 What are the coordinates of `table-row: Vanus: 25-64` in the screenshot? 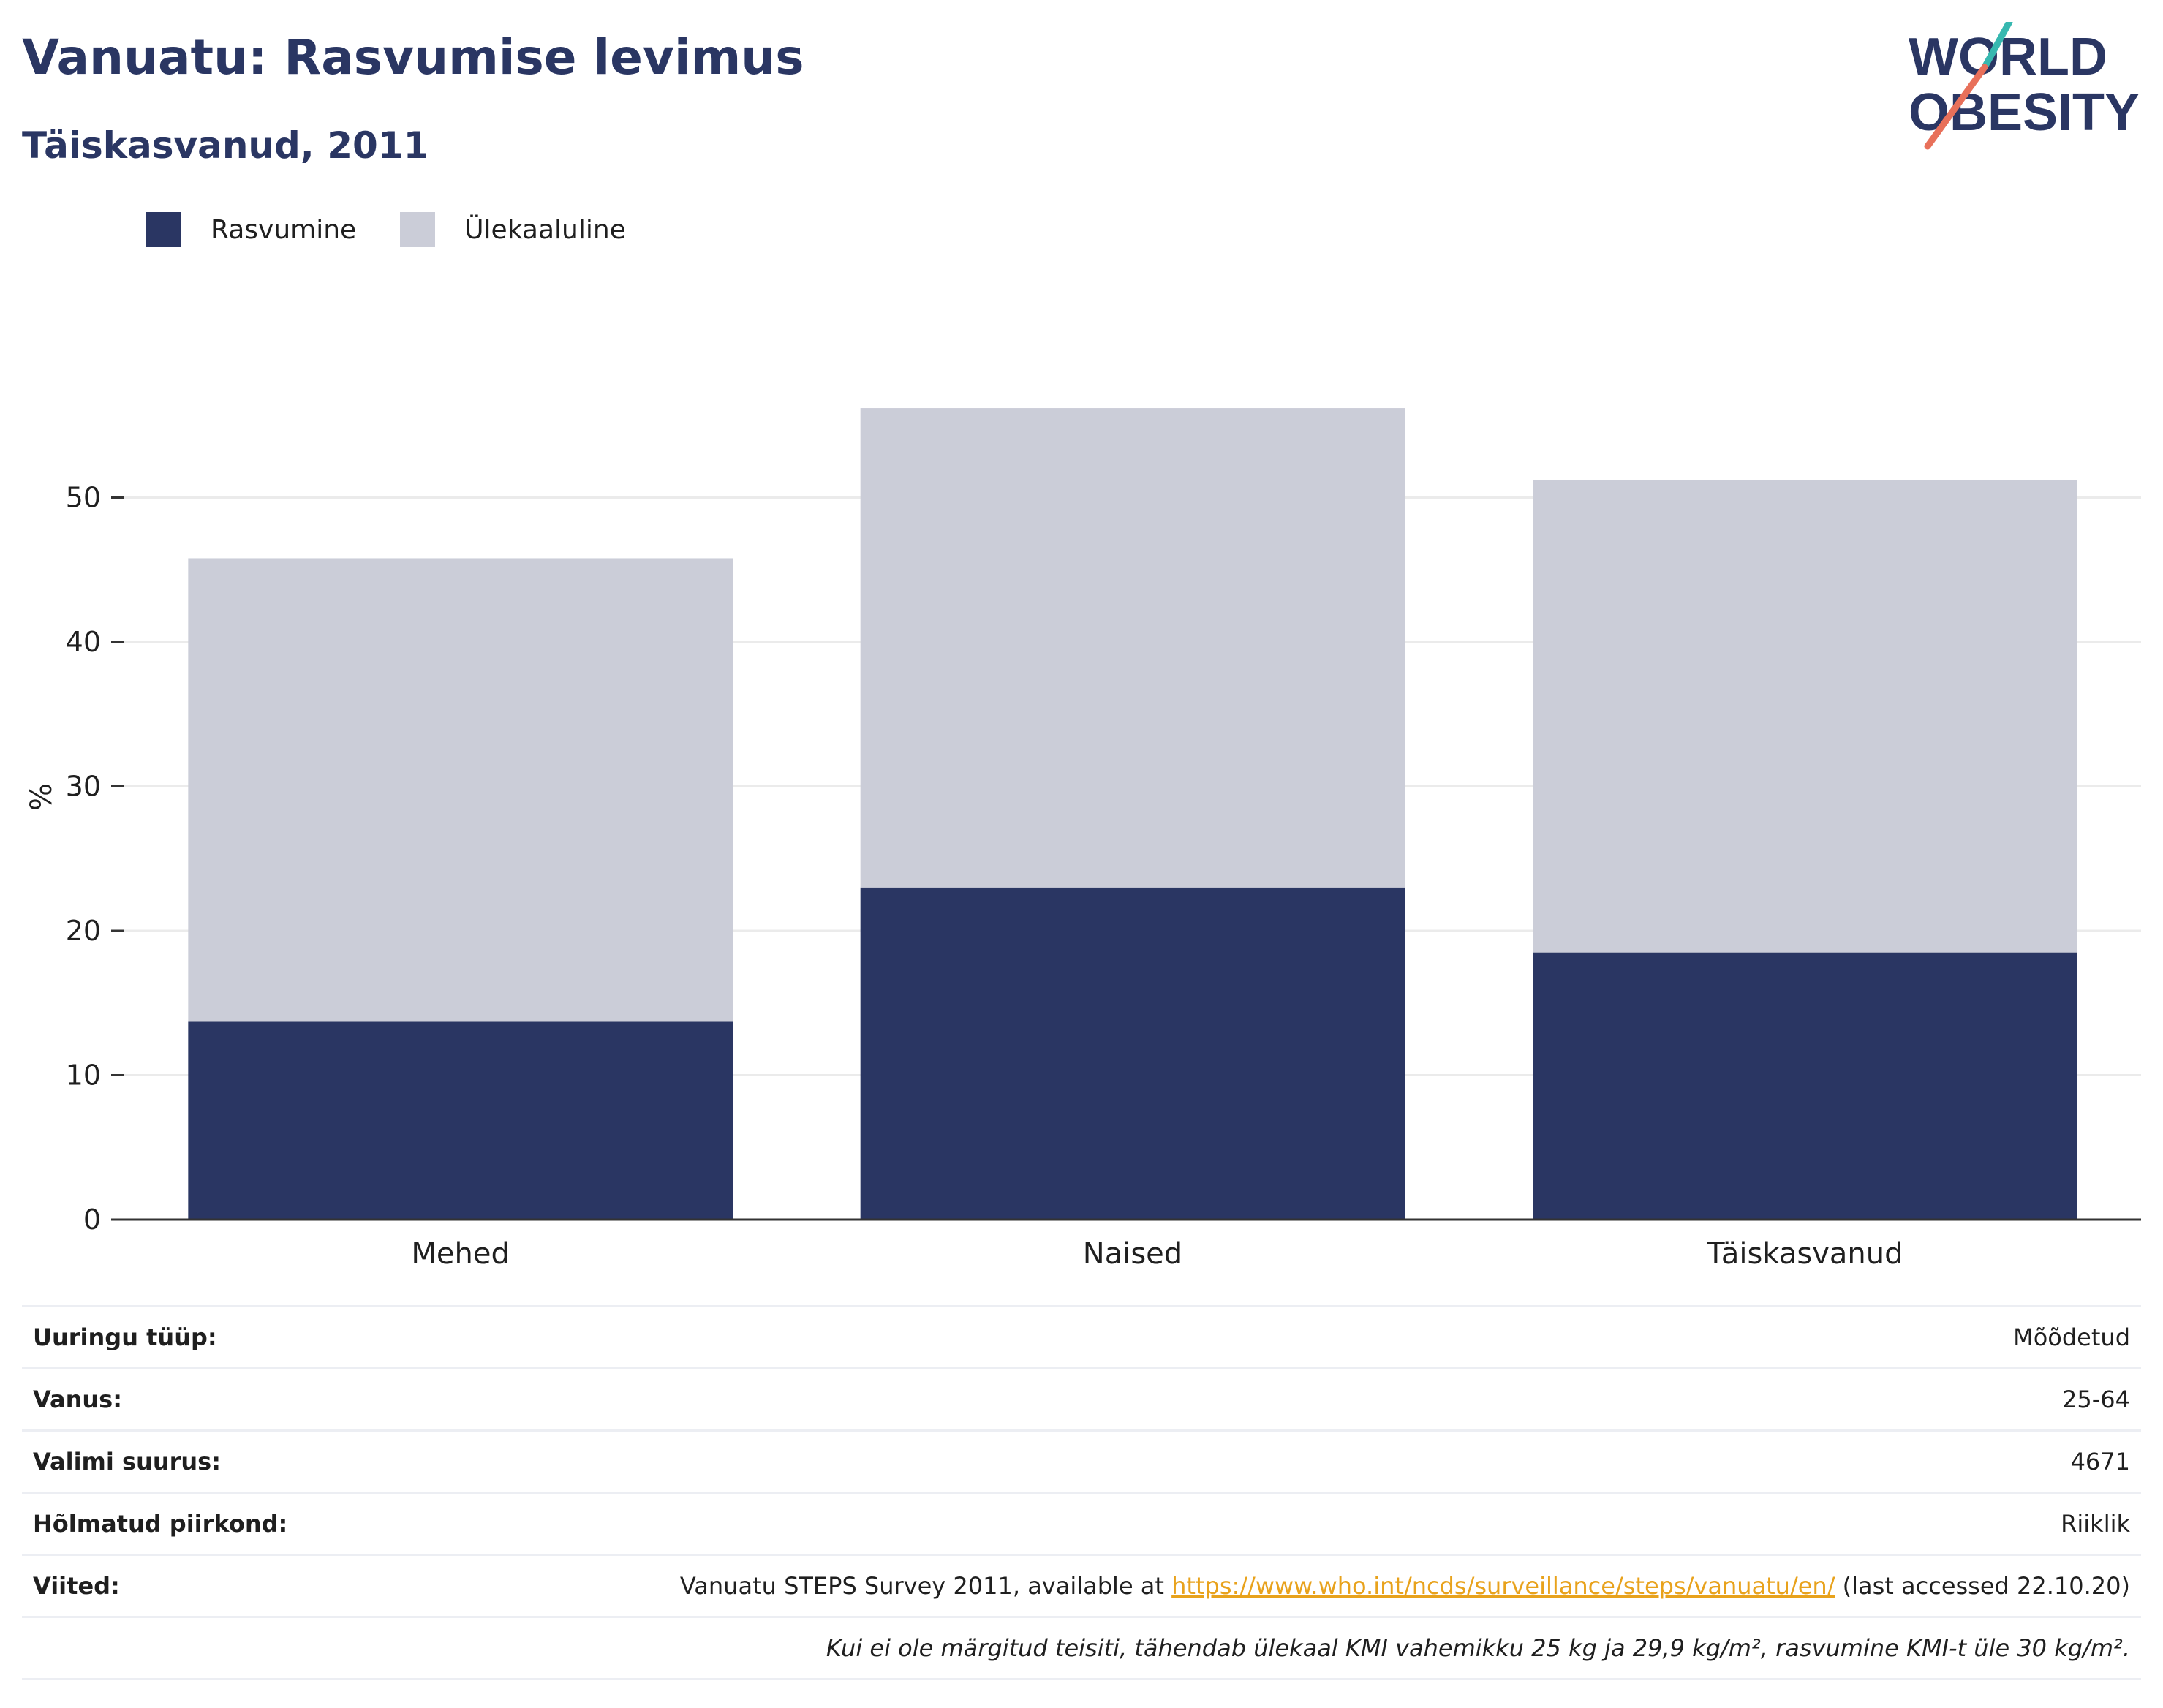 It's located at (1081, 1400).